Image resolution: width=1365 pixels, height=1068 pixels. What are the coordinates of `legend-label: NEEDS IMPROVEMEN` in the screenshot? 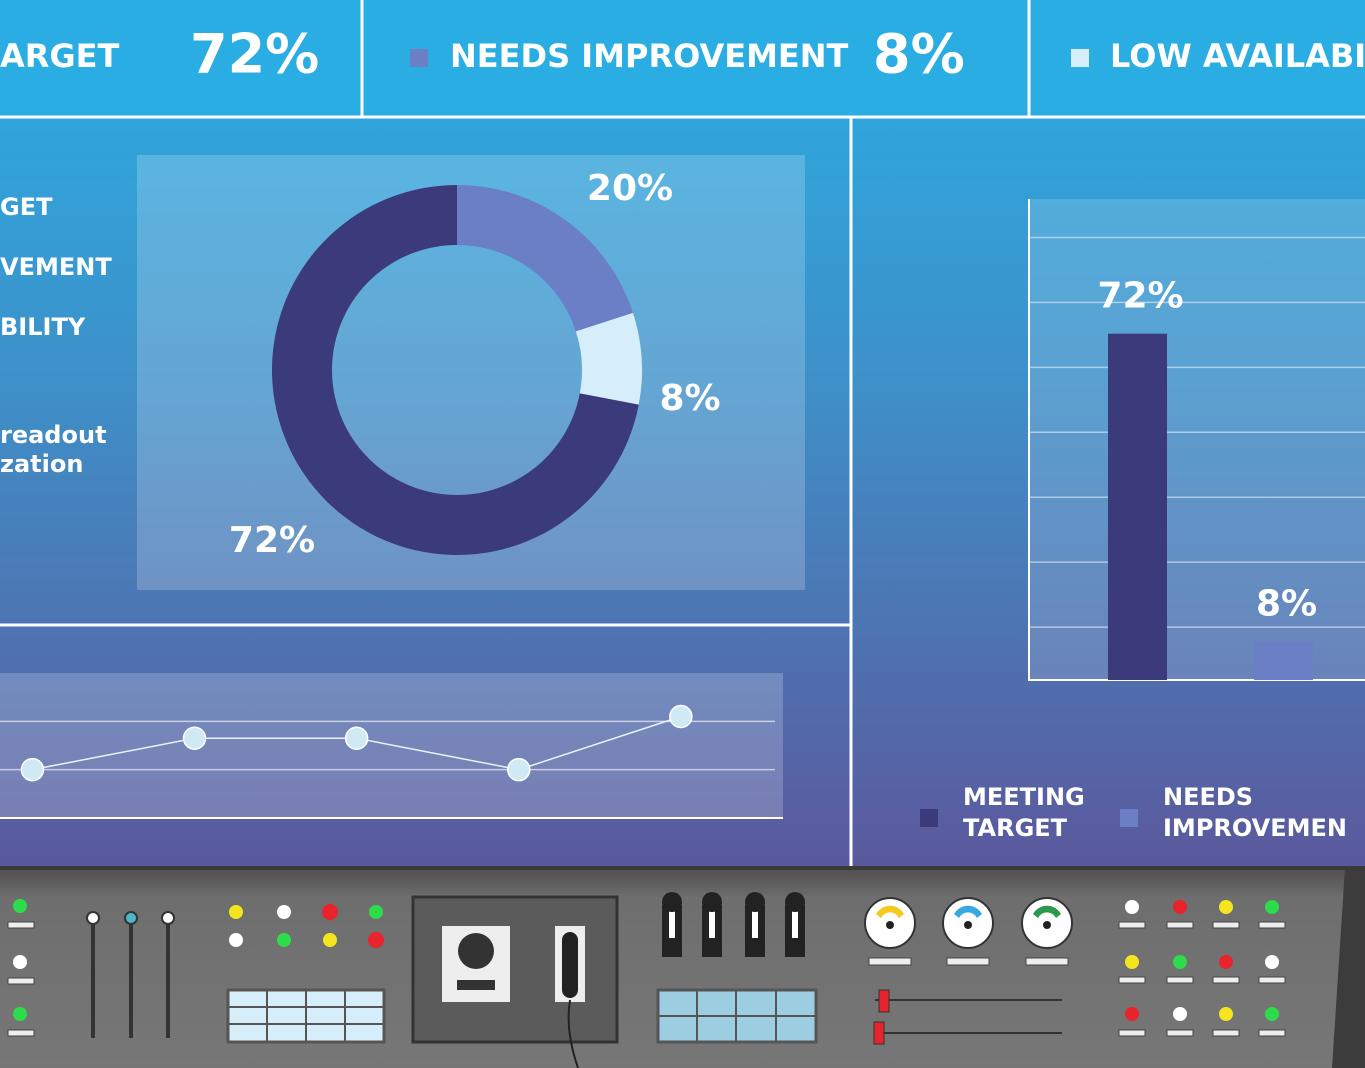 It's located at (1255, 812).